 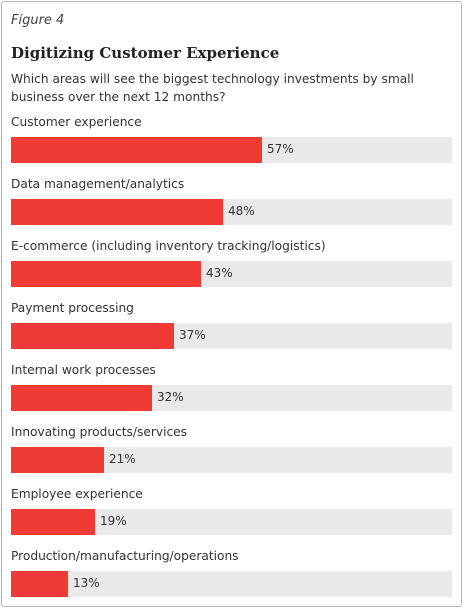 What do you see at coordinates (170, 397) in the screenshot?
I see `value-label: 32%` at bounding box center [170, 397].